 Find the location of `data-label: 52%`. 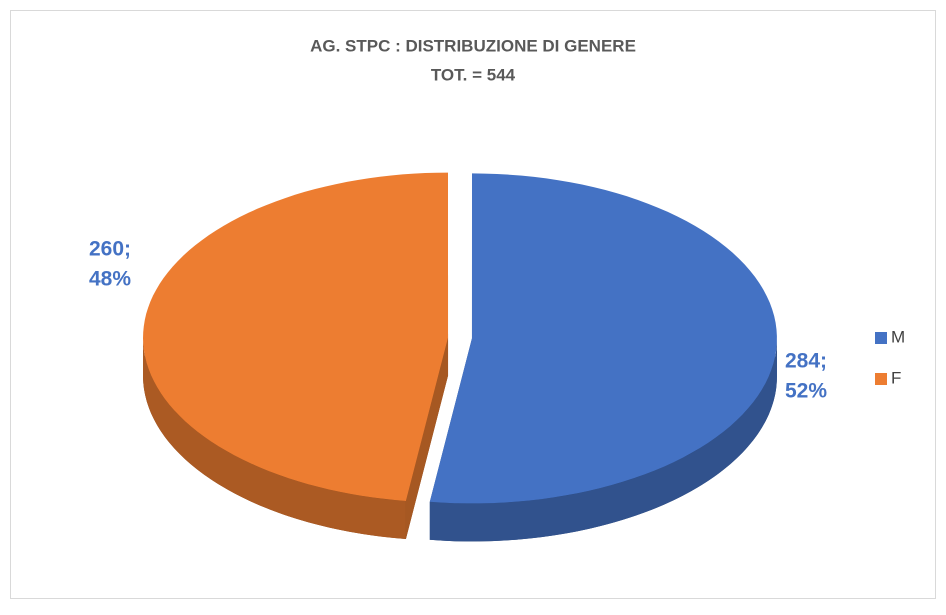

data-label: 52% is located at coordinates (806, 391).